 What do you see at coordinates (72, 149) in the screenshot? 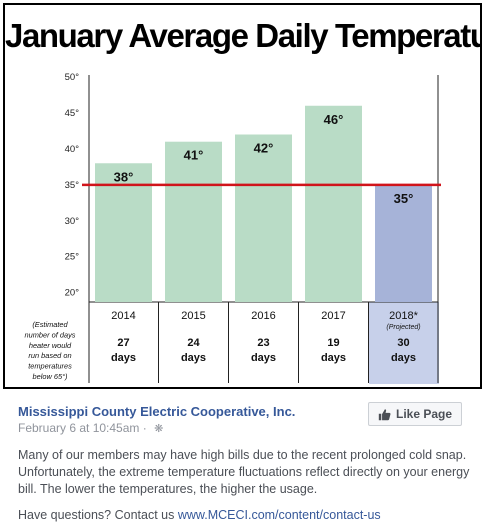
I see `y-tick-label: 40°` at bounding box center [72, 149].